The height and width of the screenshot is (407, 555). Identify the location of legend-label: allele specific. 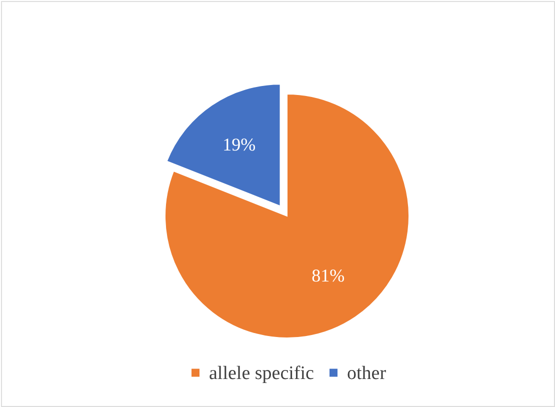
(261, 373).